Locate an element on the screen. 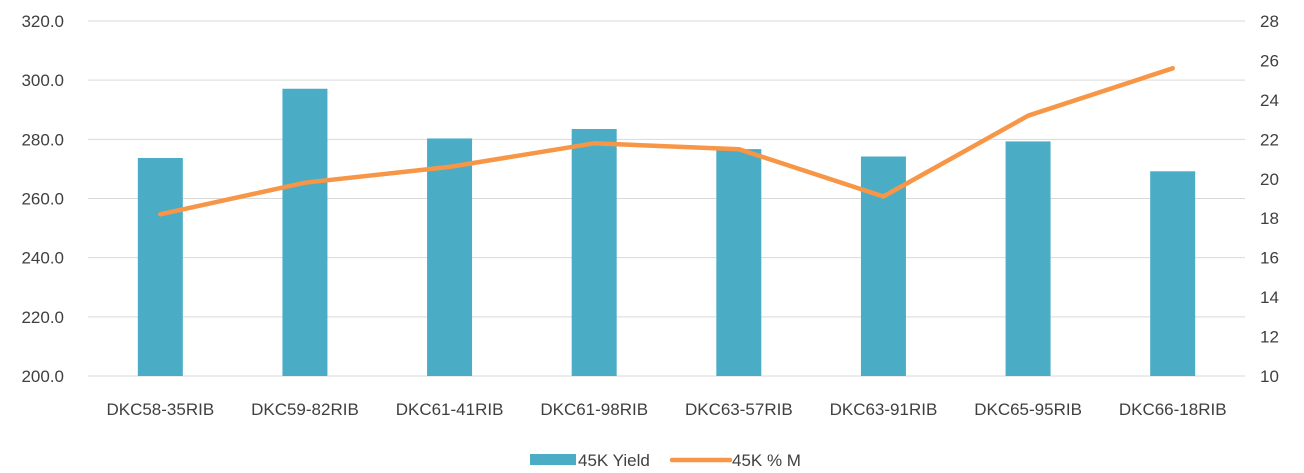 This screenshot has height=473, width=1304. right-tick-label: 18 is located at coordinates (1269, 218).